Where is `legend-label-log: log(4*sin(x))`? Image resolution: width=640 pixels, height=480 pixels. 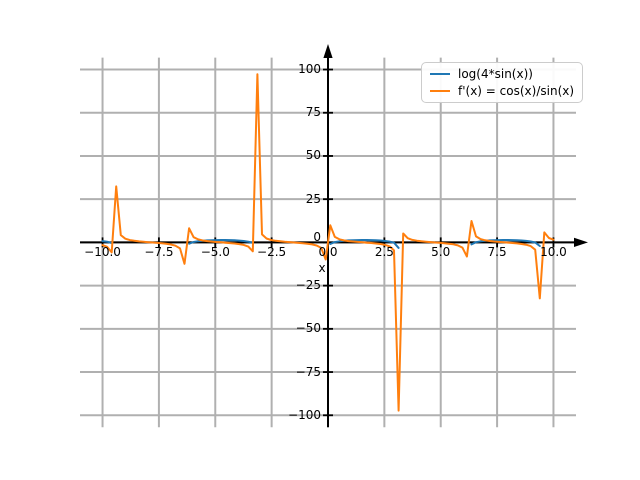
legend-label-log: log(4*sin(x)) is located at coordinates (495, 74).